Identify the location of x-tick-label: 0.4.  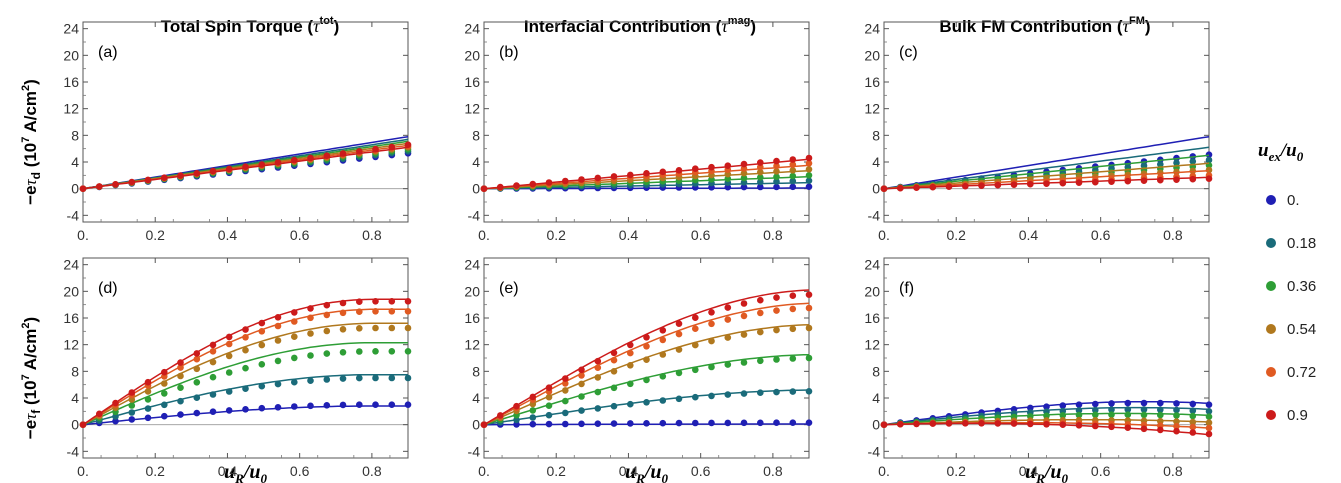
(228, 471).